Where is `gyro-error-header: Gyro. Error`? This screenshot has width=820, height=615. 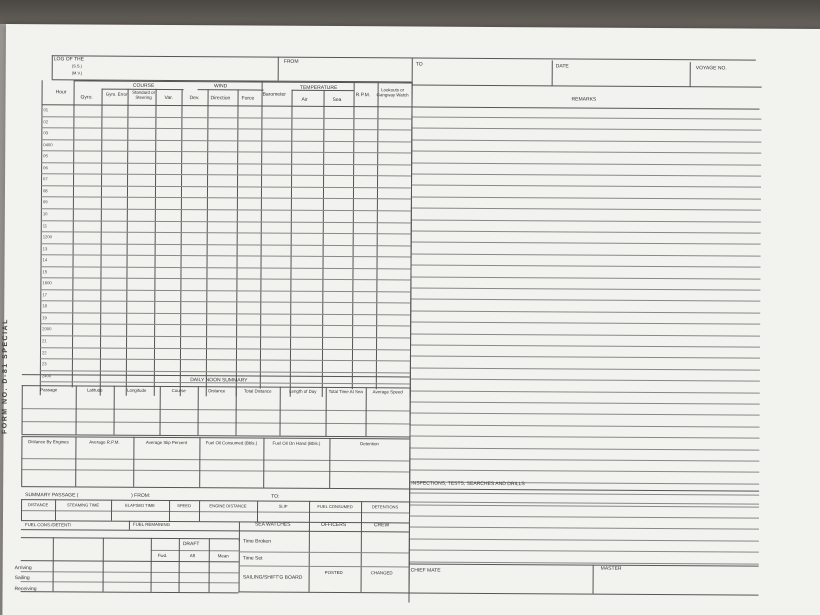 gyro-error-header: Gyro. Error is located at coordinates (116, 94).